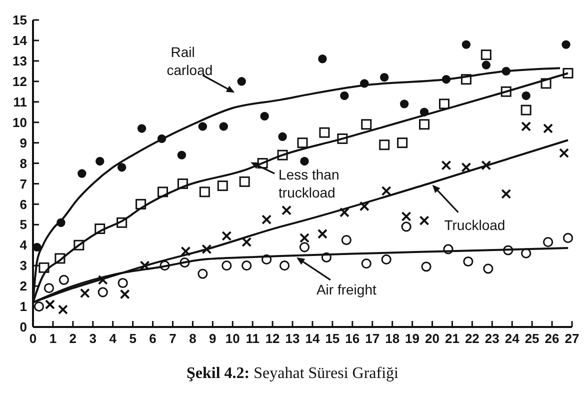 This screenshot has height=417, width=585. Describe the element at coordinates (23, 306) in the screenshot. I see `y-tick-label: 1` at that location.